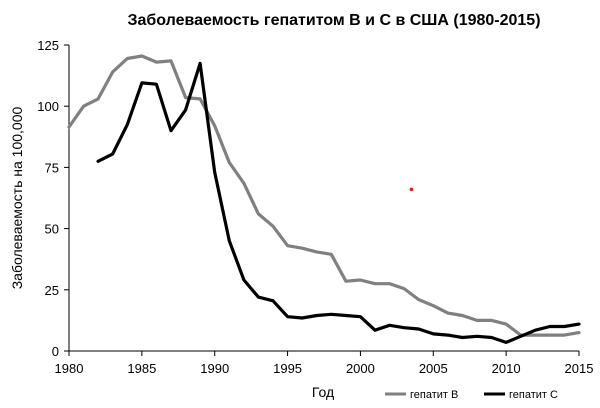  I want to click on x-axis-label: Год, so click(323, 392).